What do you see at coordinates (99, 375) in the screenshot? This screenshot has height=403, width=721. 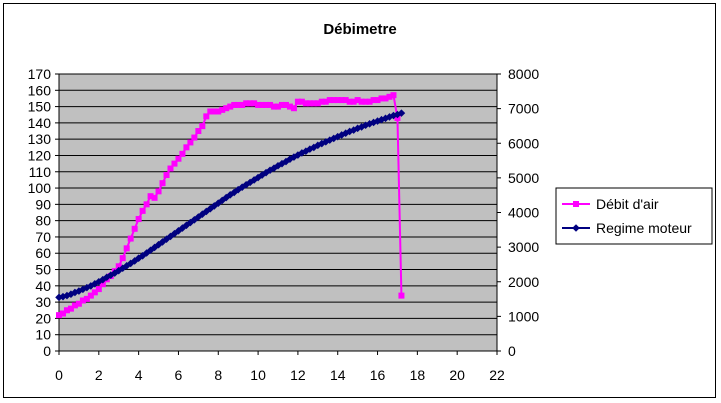 I see `x-tick-label: 2` at bounding box center [99, 375].